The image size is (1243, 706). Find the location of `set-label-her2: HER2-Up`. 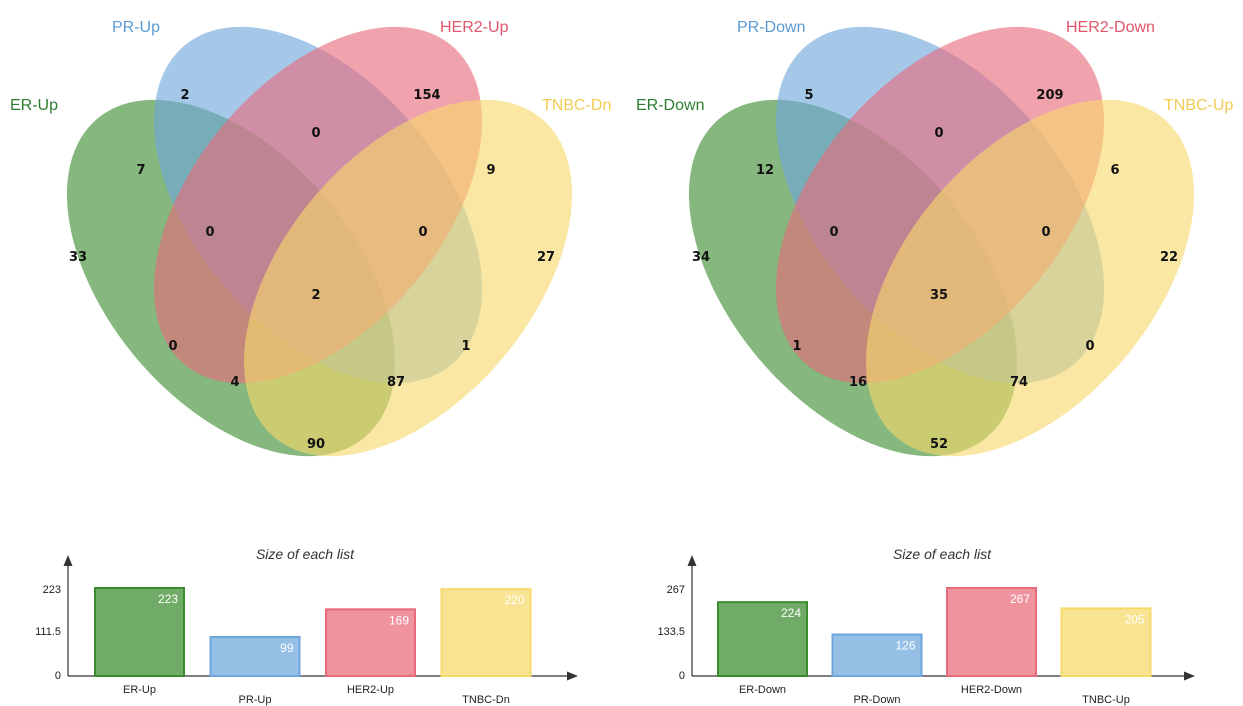

set-label-her2: HER2-Up is located at coordinates (474, 27).